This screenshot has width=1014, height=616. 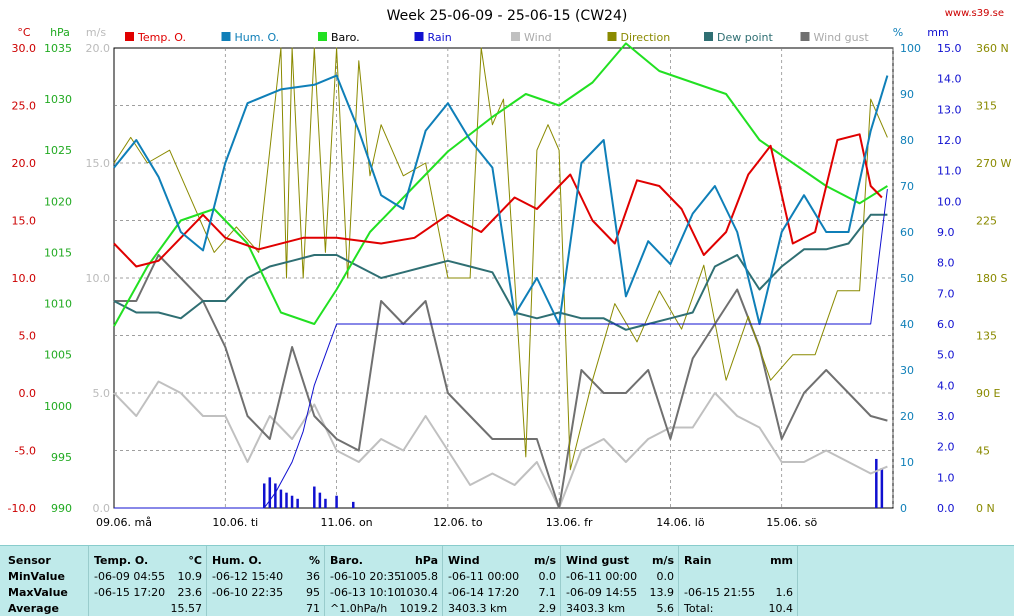 I want to click on rain-axis-tick: 13.0, so click(x=949, y=109).